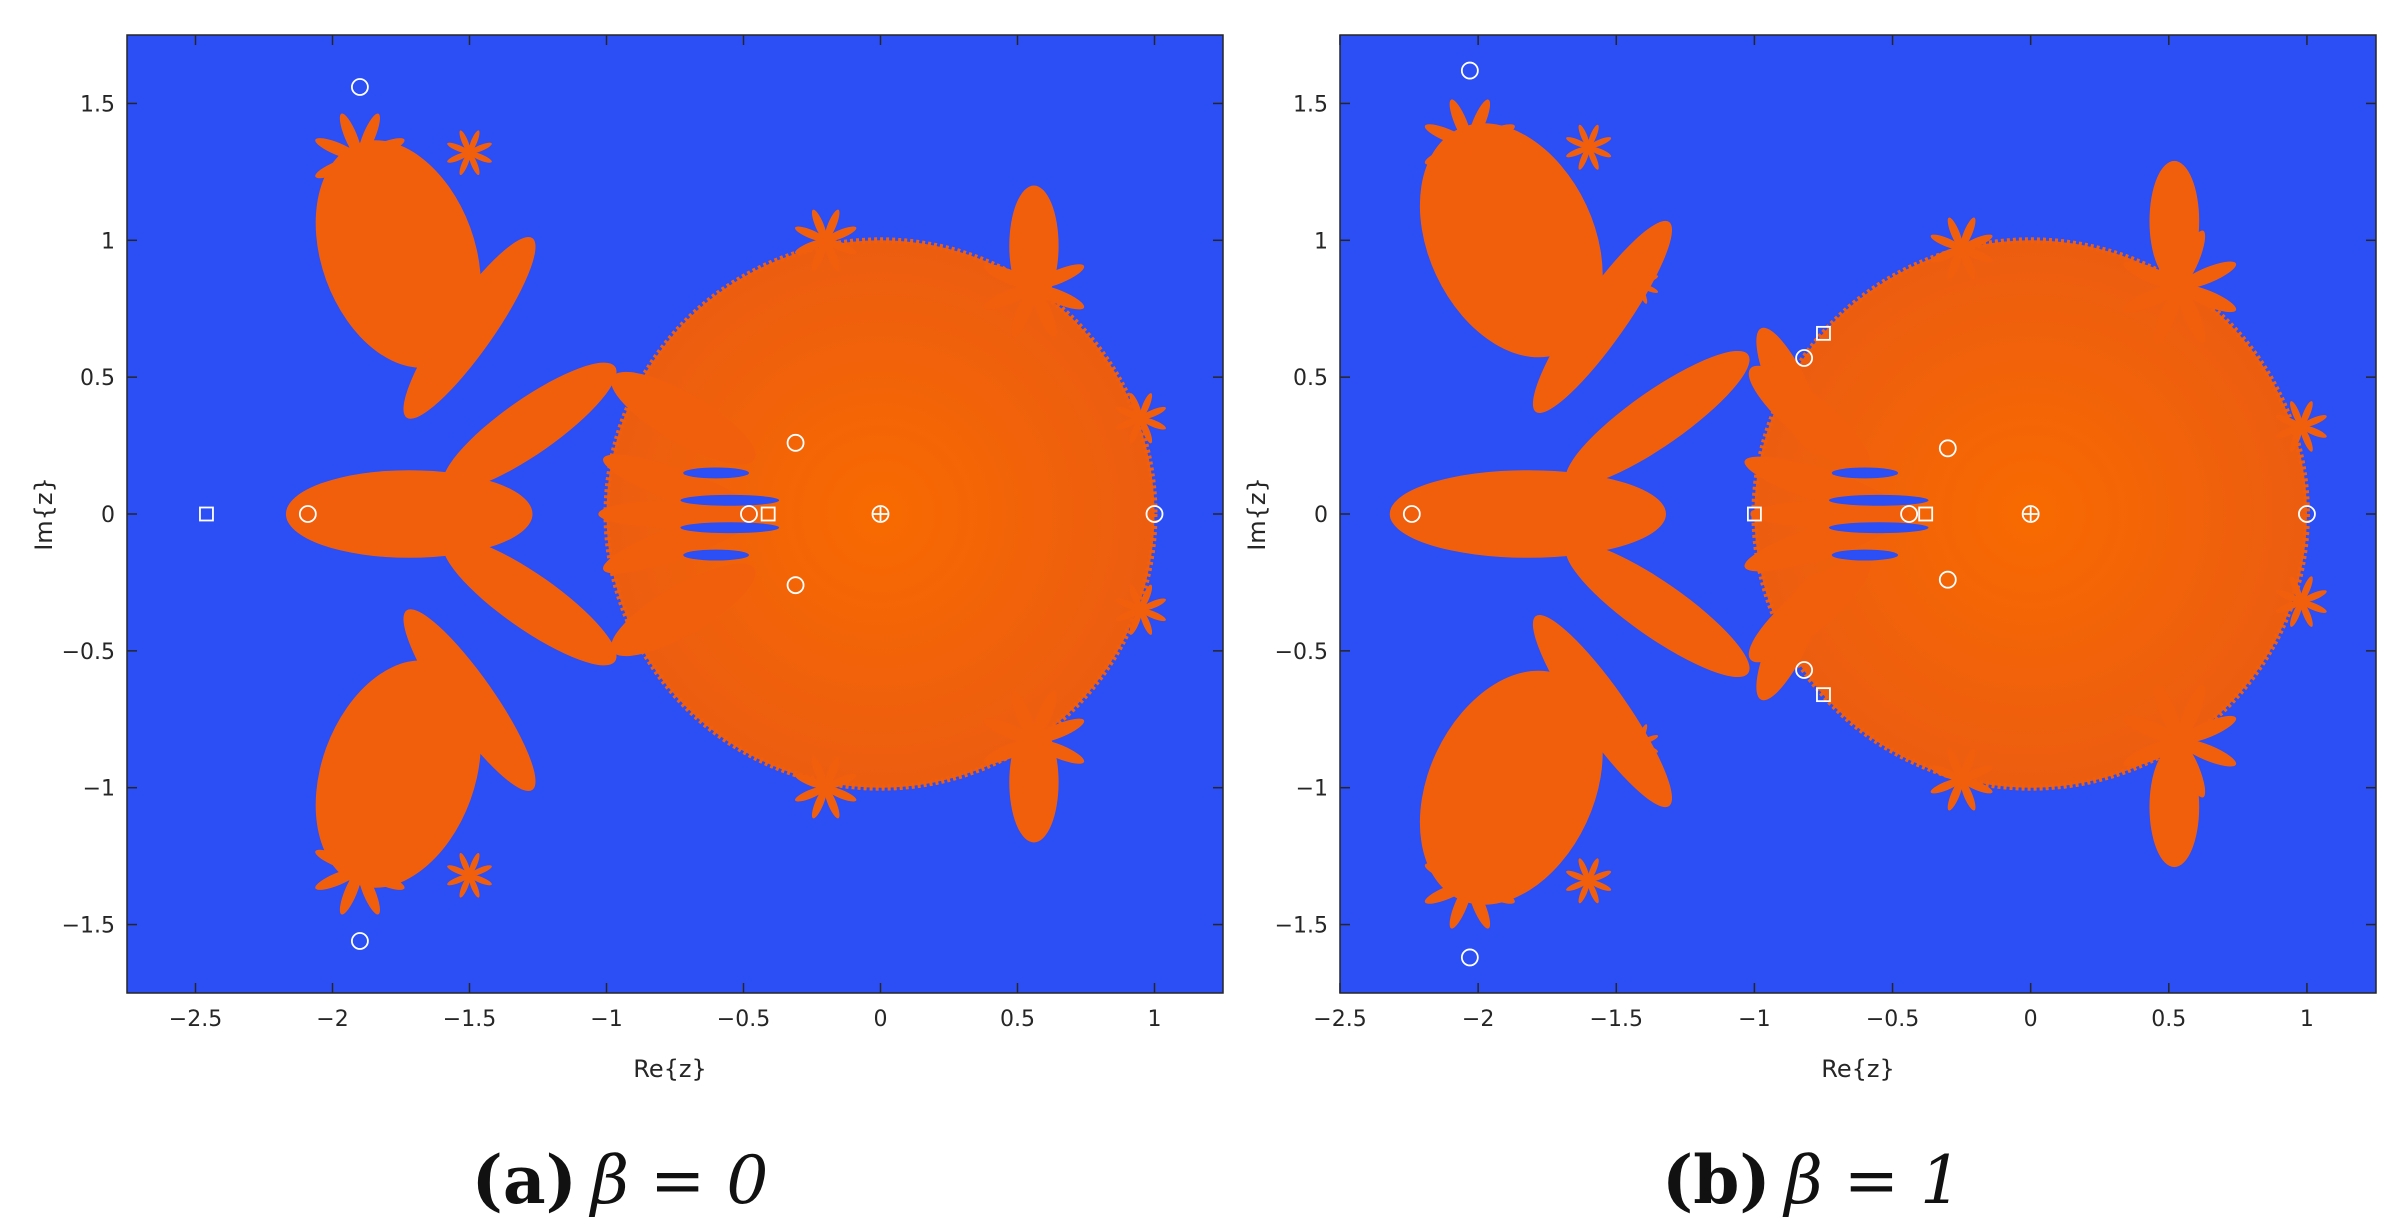 This screenshot has width=2400, height=1231. What do you see at coordinates (1858, 1069) in the screenshot?
I see `x-axis-label-b: Re{z}` at bounding box center [1858, 1069].